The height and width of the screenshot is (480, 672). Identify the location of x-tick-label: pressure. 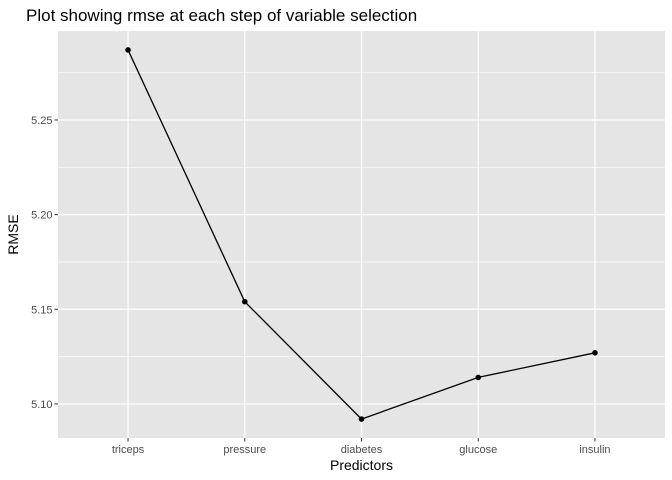
(244, 450).